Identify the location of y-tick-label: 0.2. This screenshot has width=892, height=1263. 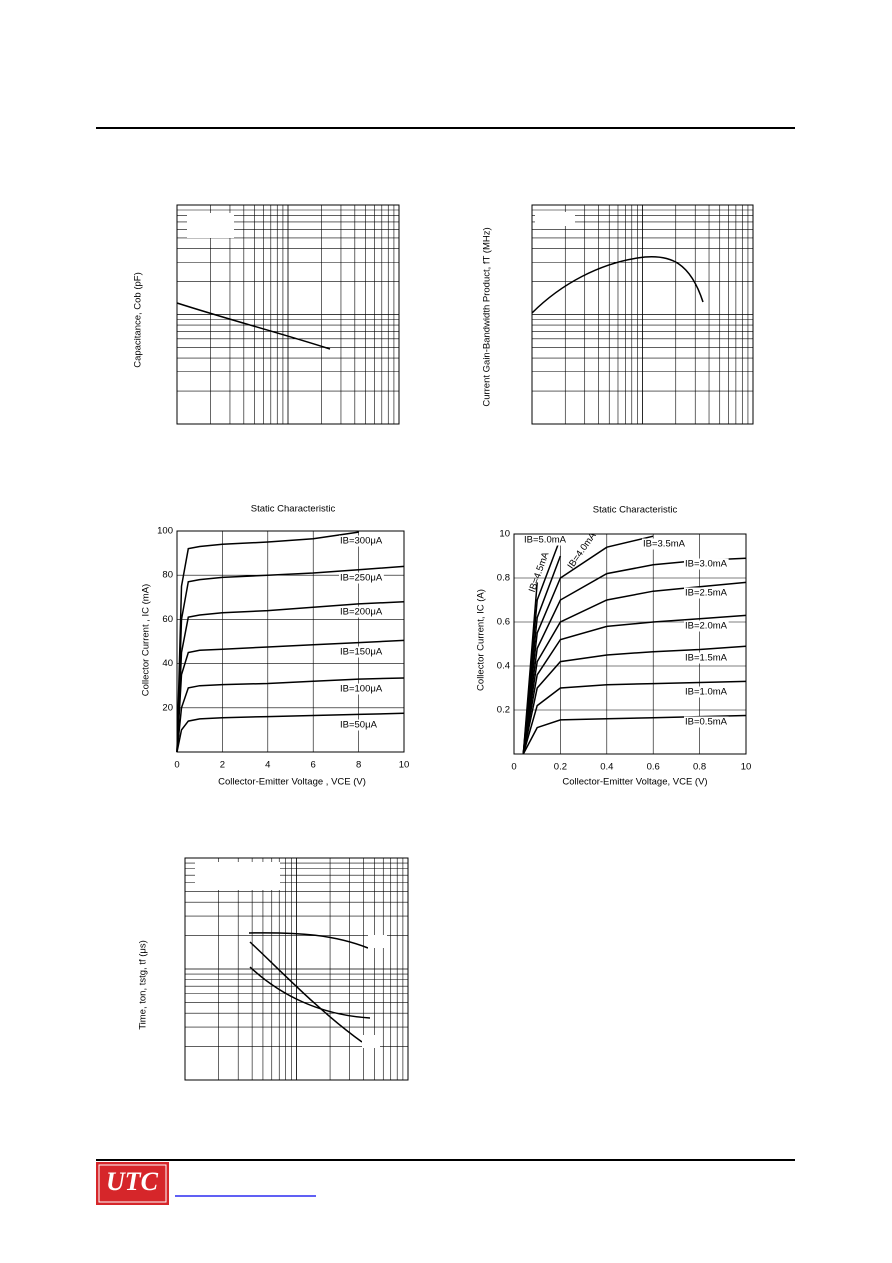
(503, 710).